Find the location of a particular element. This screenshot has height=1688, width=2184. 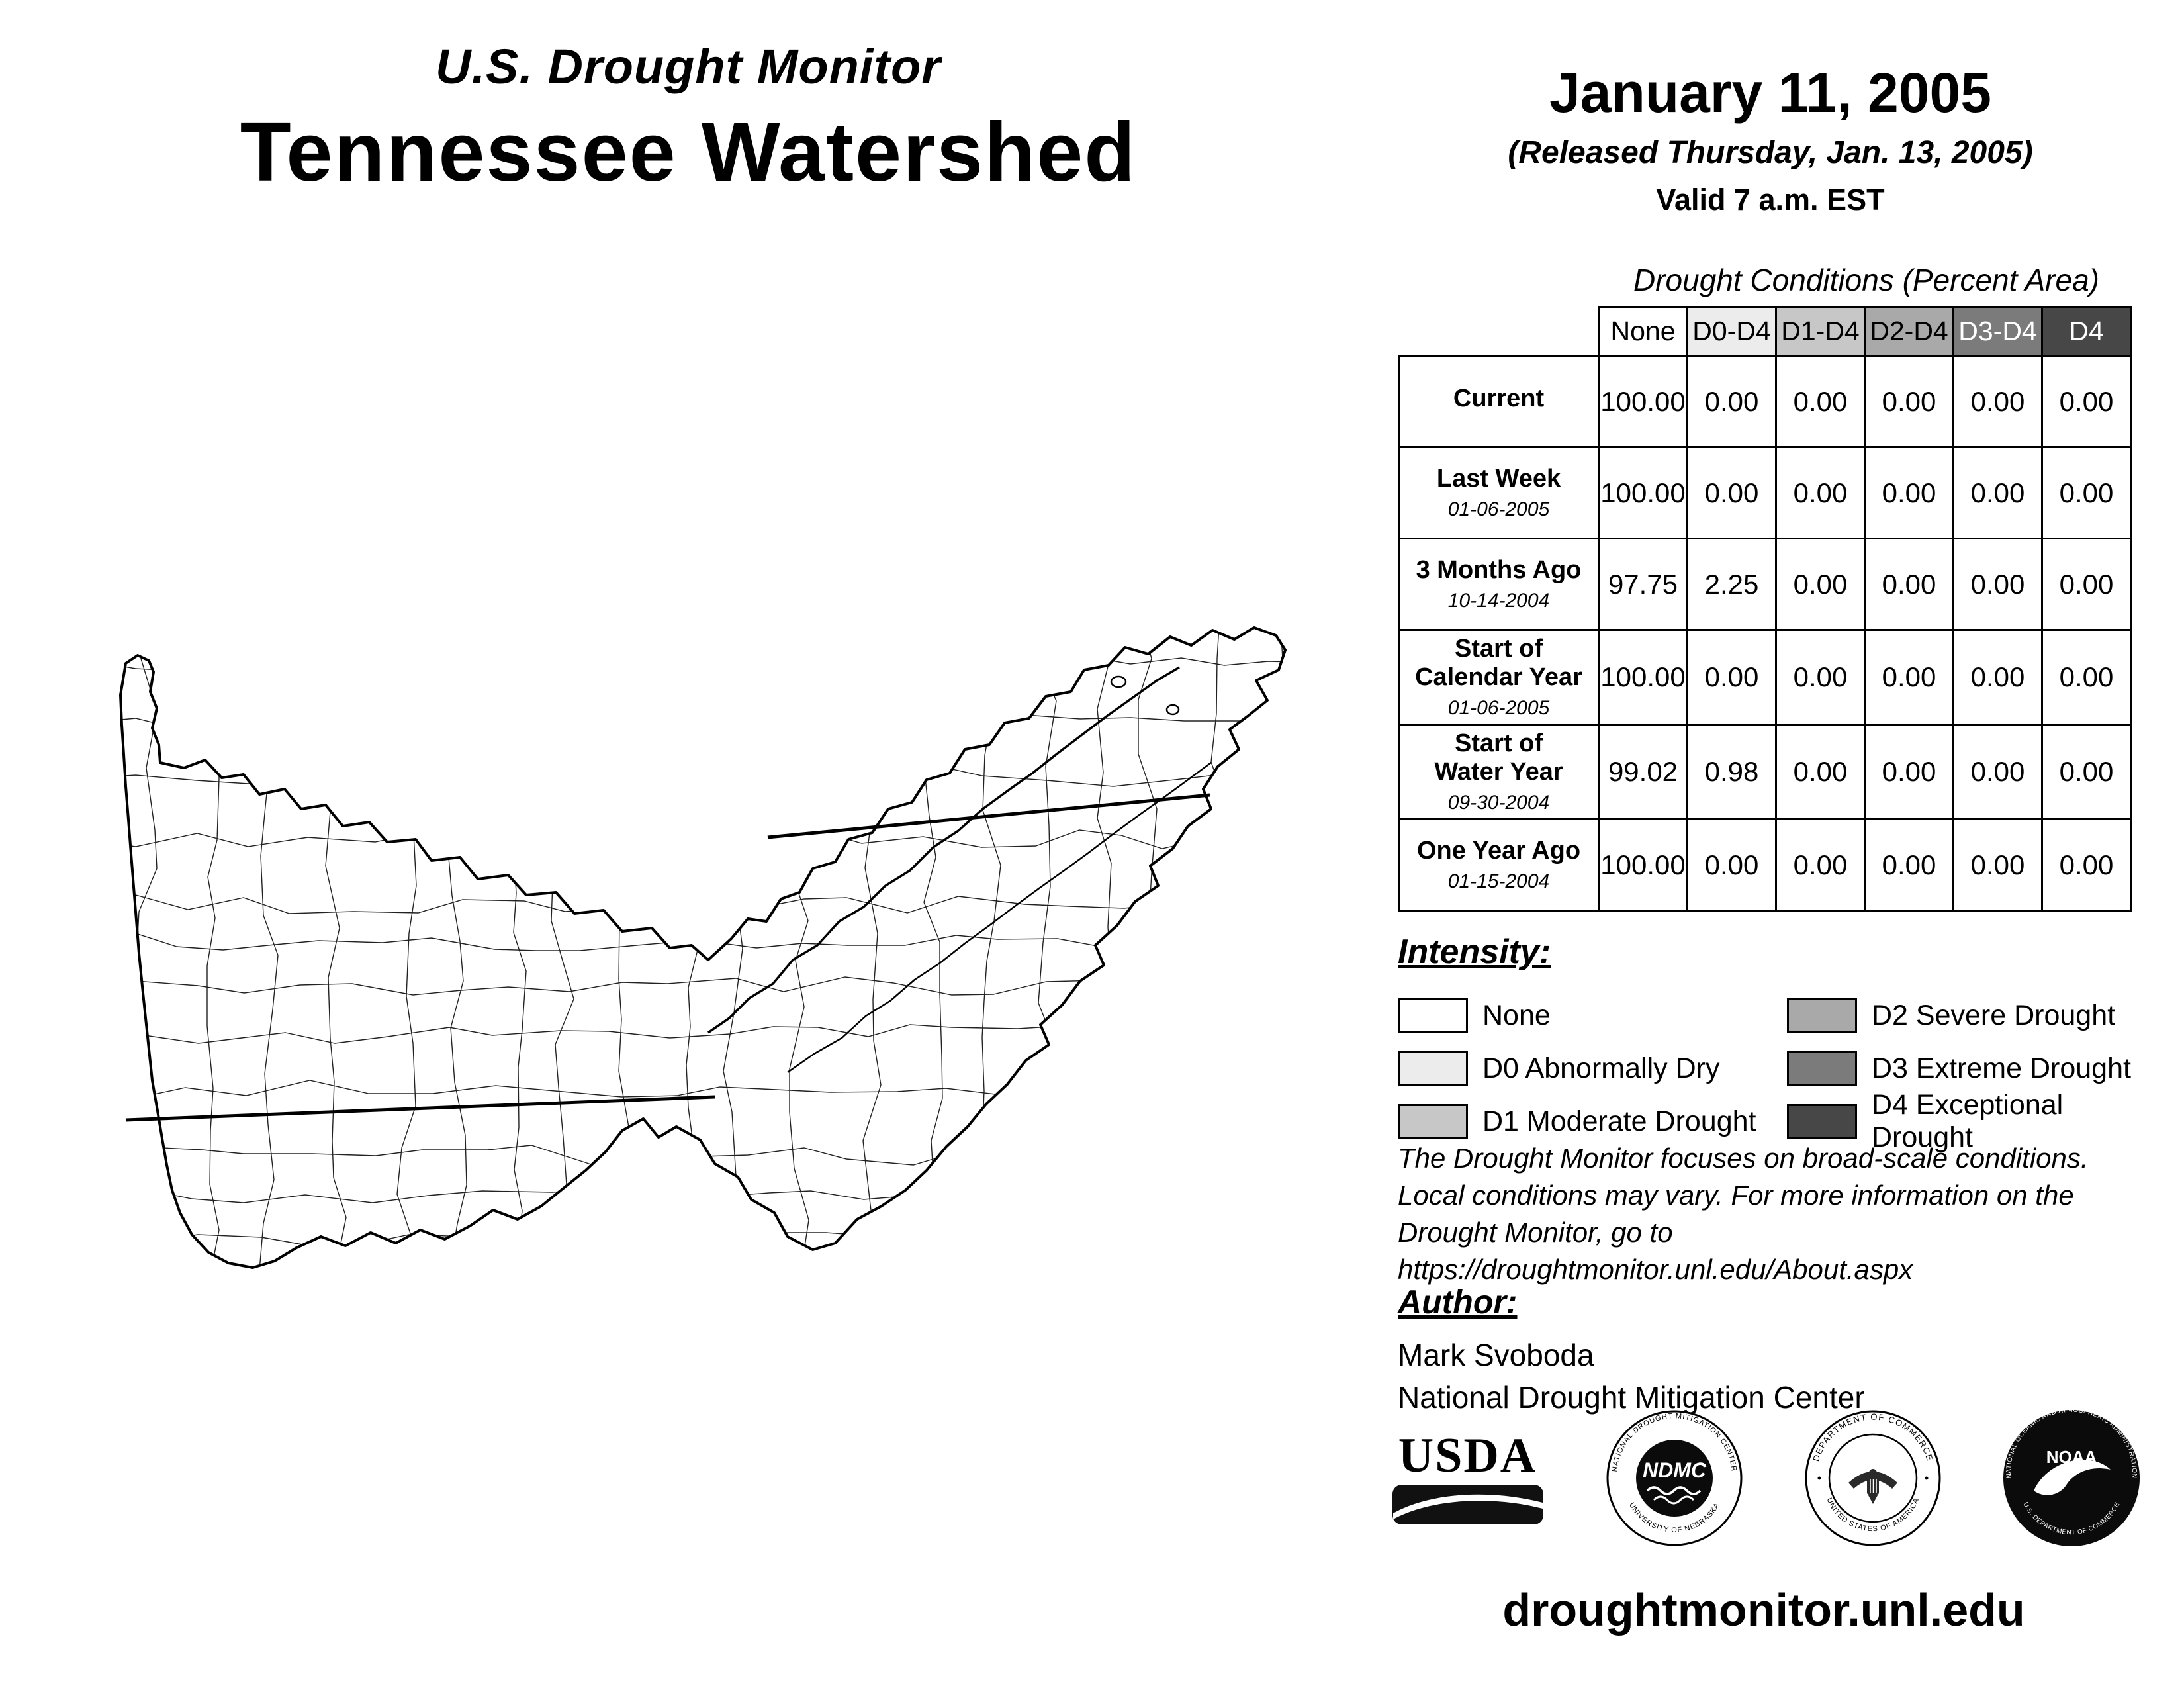

row-date: 01-06-2005 is located at coordinates (1498, 509).